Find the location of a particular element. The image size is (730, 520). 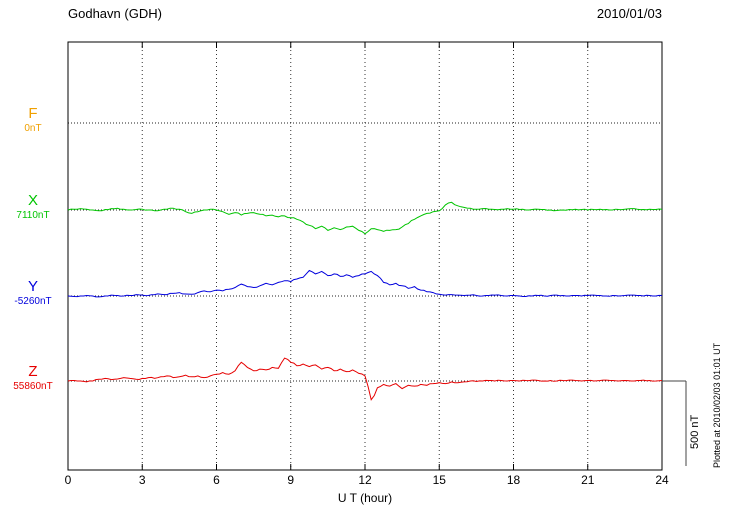

x-tick-label: 24 is located at coordinates (662, 480).